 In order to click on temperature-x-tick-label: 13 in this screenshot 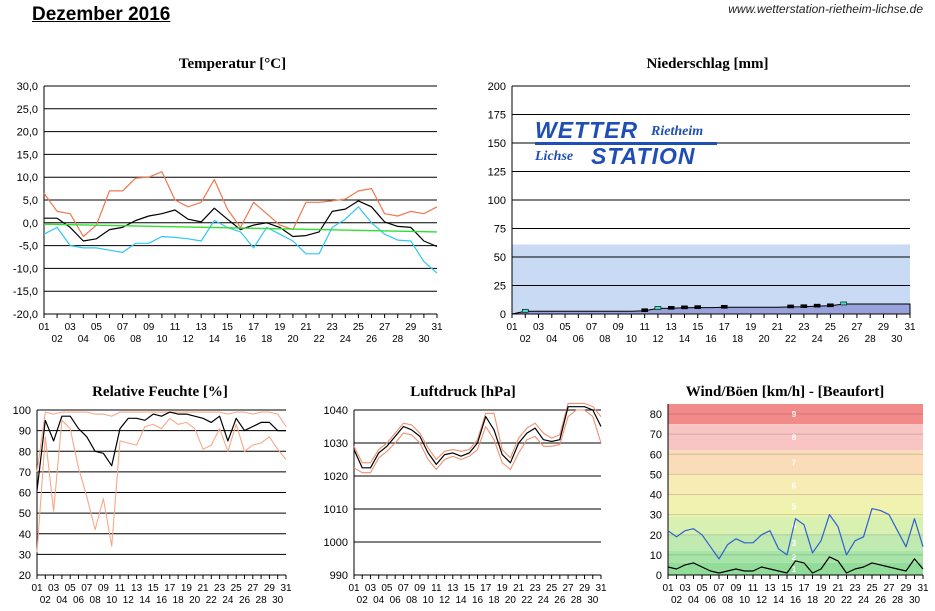, I will do `click(202, 327)`.